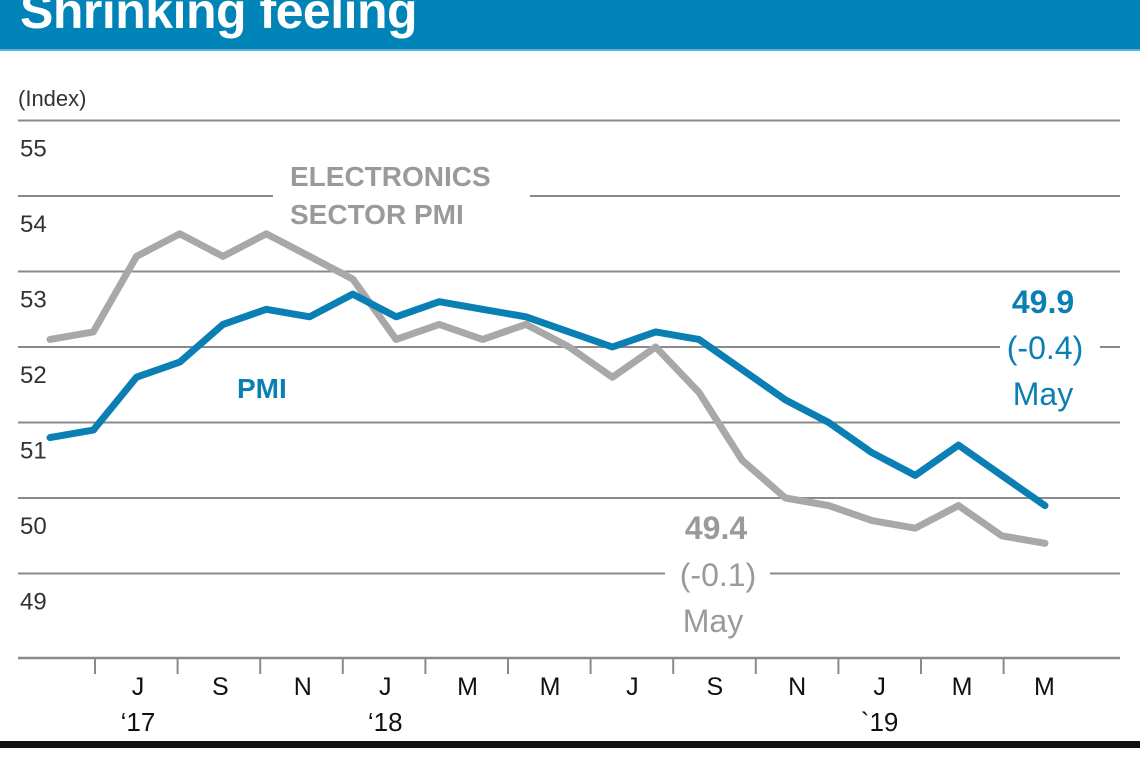  I want to click on x-year-label: ‘18, so click(385, 722).